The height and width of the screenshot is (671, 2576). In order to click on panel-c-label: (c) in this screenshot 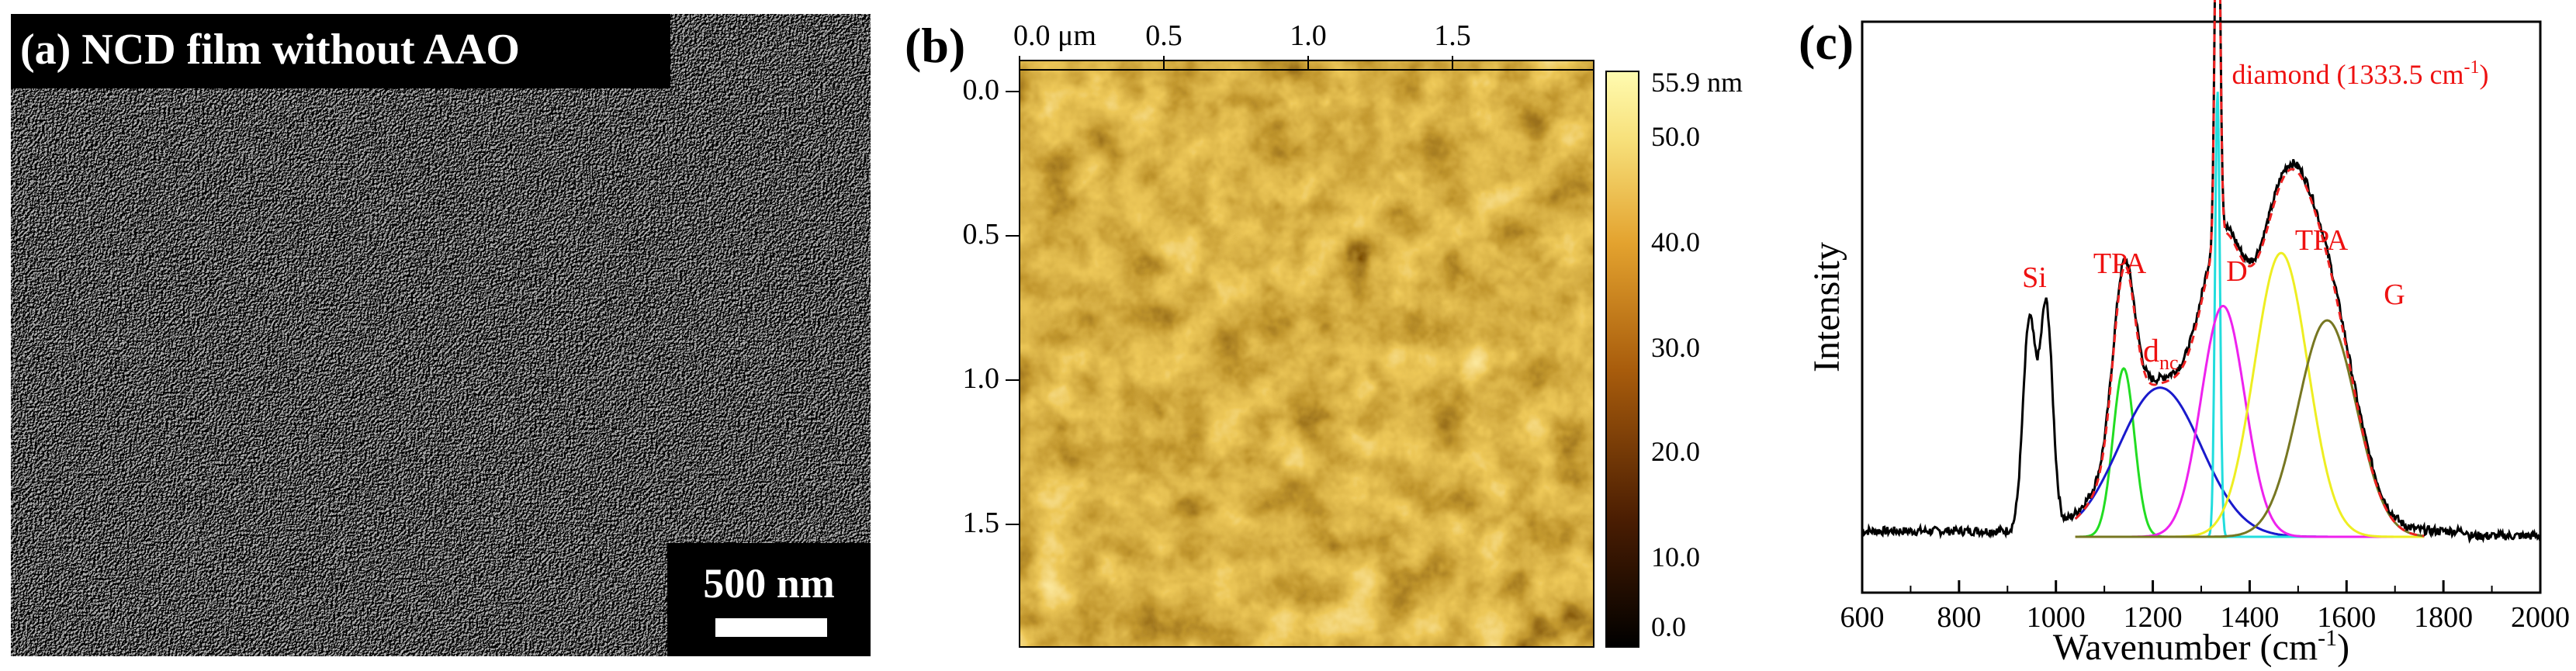, I will do `click(1826, 42)`.